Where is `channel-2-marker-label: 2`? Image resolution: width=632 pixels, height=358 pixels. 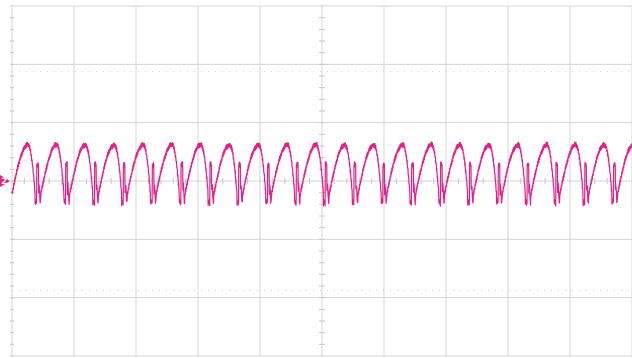
channel-2-marker-label: 2 is located at coordinates (4, 182).